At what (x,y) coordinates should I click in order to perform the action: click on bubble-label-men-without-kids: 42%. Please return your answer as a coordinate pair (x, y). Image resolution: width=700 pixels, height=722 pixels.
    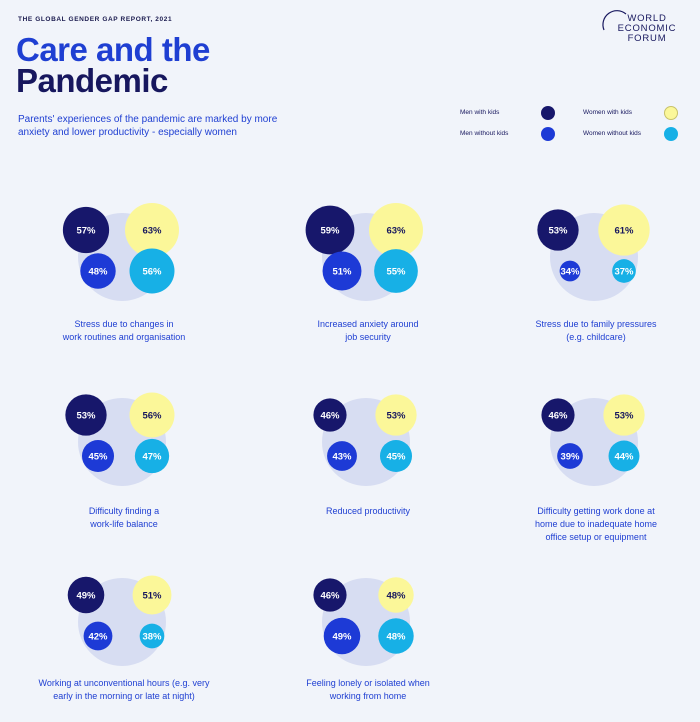
    Looking at the image, I should click on (98, 637).